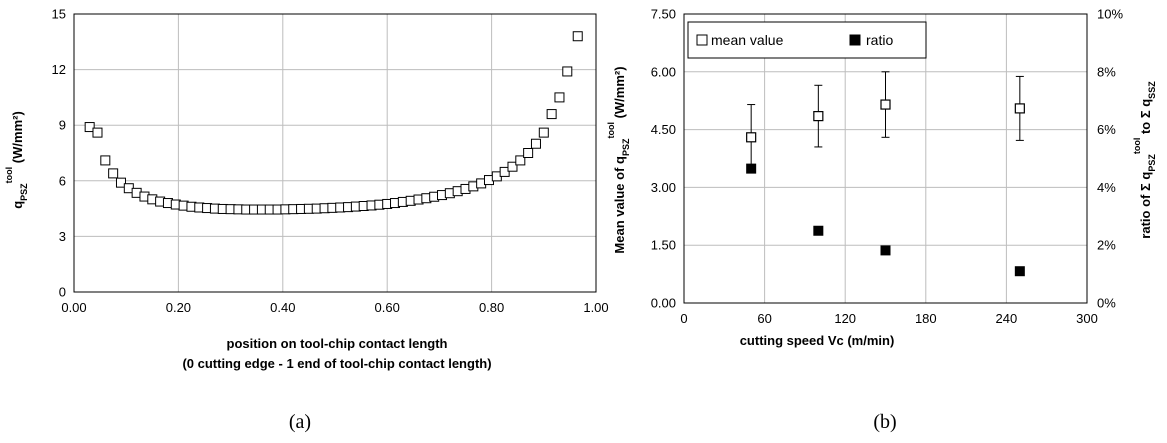  What do you see at coordinates (73, 307) in the screenshot?
I see `a-x-tick-0: 0.00` at bounding box center [73, 307].